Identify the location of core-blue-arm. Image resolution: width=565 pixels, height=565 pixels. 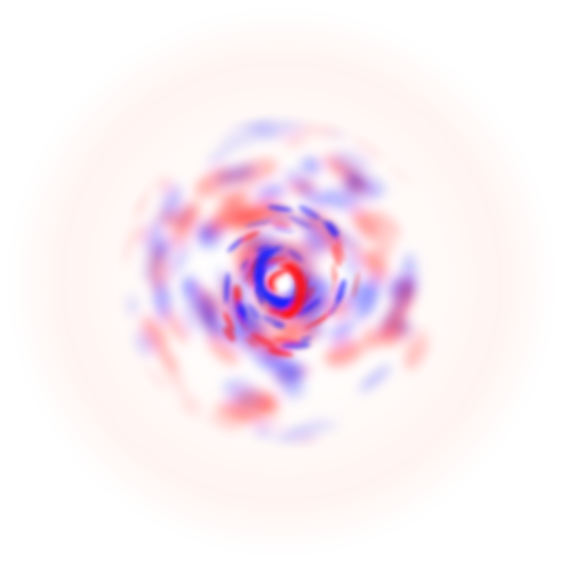
(276, 277).